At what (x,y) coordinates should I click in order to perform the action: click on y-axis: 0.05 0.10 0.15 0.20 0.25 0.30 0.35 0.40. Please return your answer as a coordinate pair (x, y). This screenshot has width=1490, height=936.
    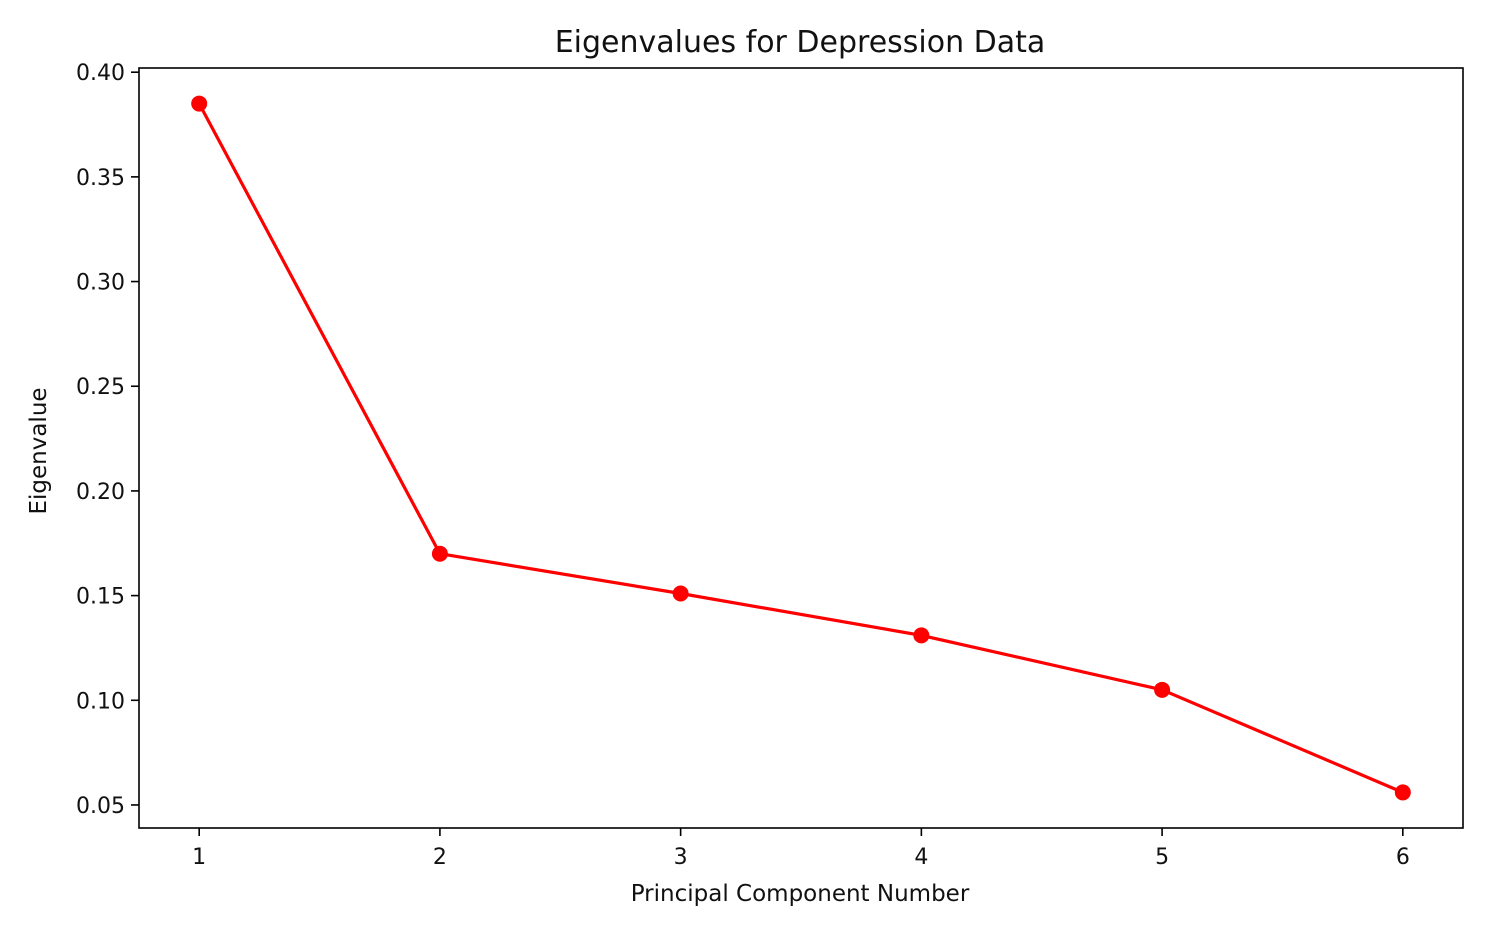
    Looking at the image, I should click on (107, 440).